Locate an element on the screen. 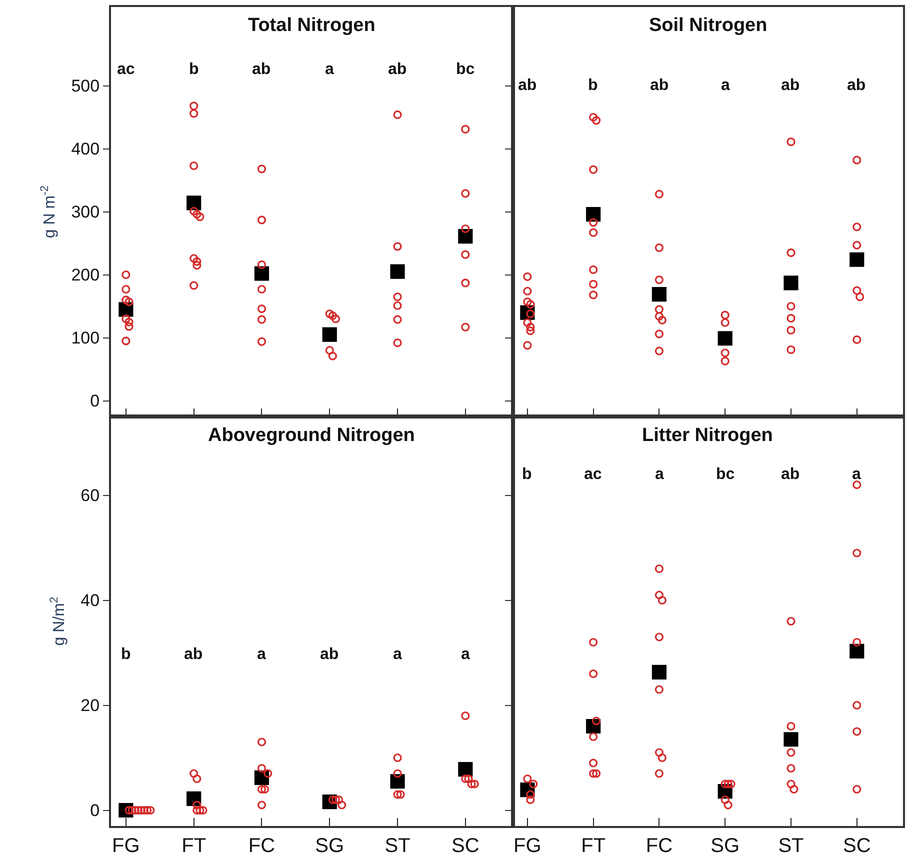  y-tick-label: 40 is located at coordinates (90, 600).